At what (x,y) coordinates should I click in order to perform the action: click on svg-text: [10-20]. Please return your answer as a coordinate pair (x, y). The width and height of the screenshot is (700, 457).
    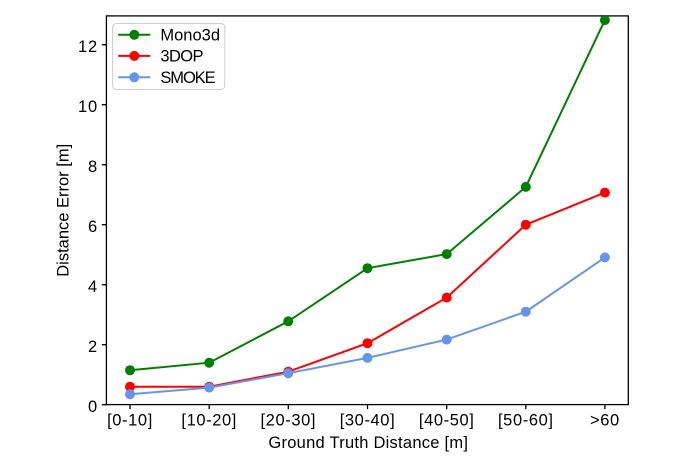
    Looking at the image, I should click on (209, 421).